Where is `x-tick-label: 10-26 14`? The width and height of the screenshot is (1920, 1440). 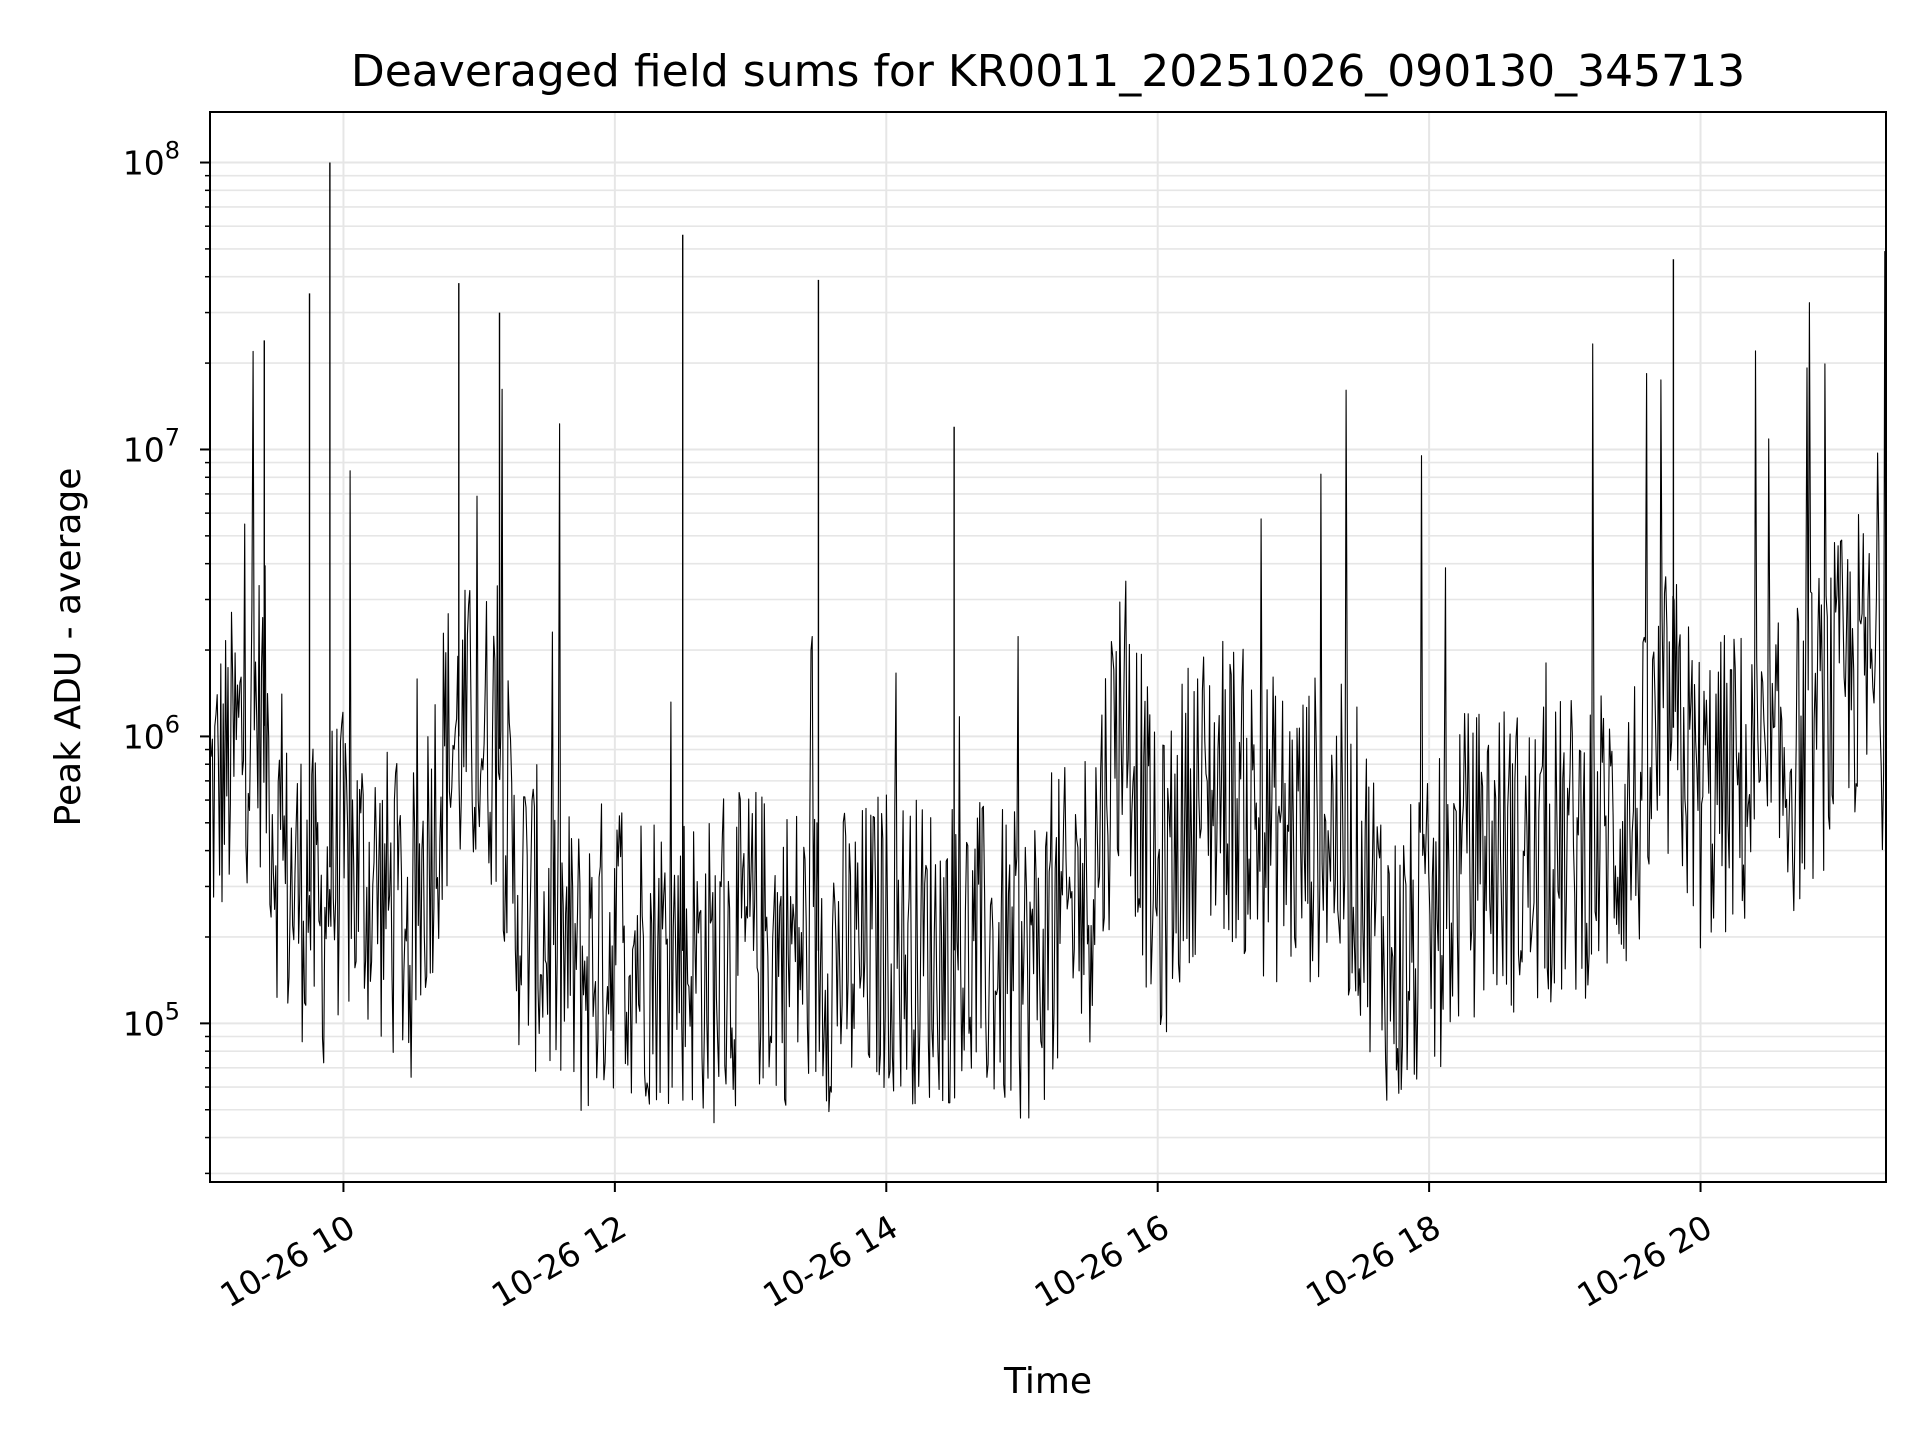 x-tick-label: 10-26 14 is located at coordinates (830, 1261).